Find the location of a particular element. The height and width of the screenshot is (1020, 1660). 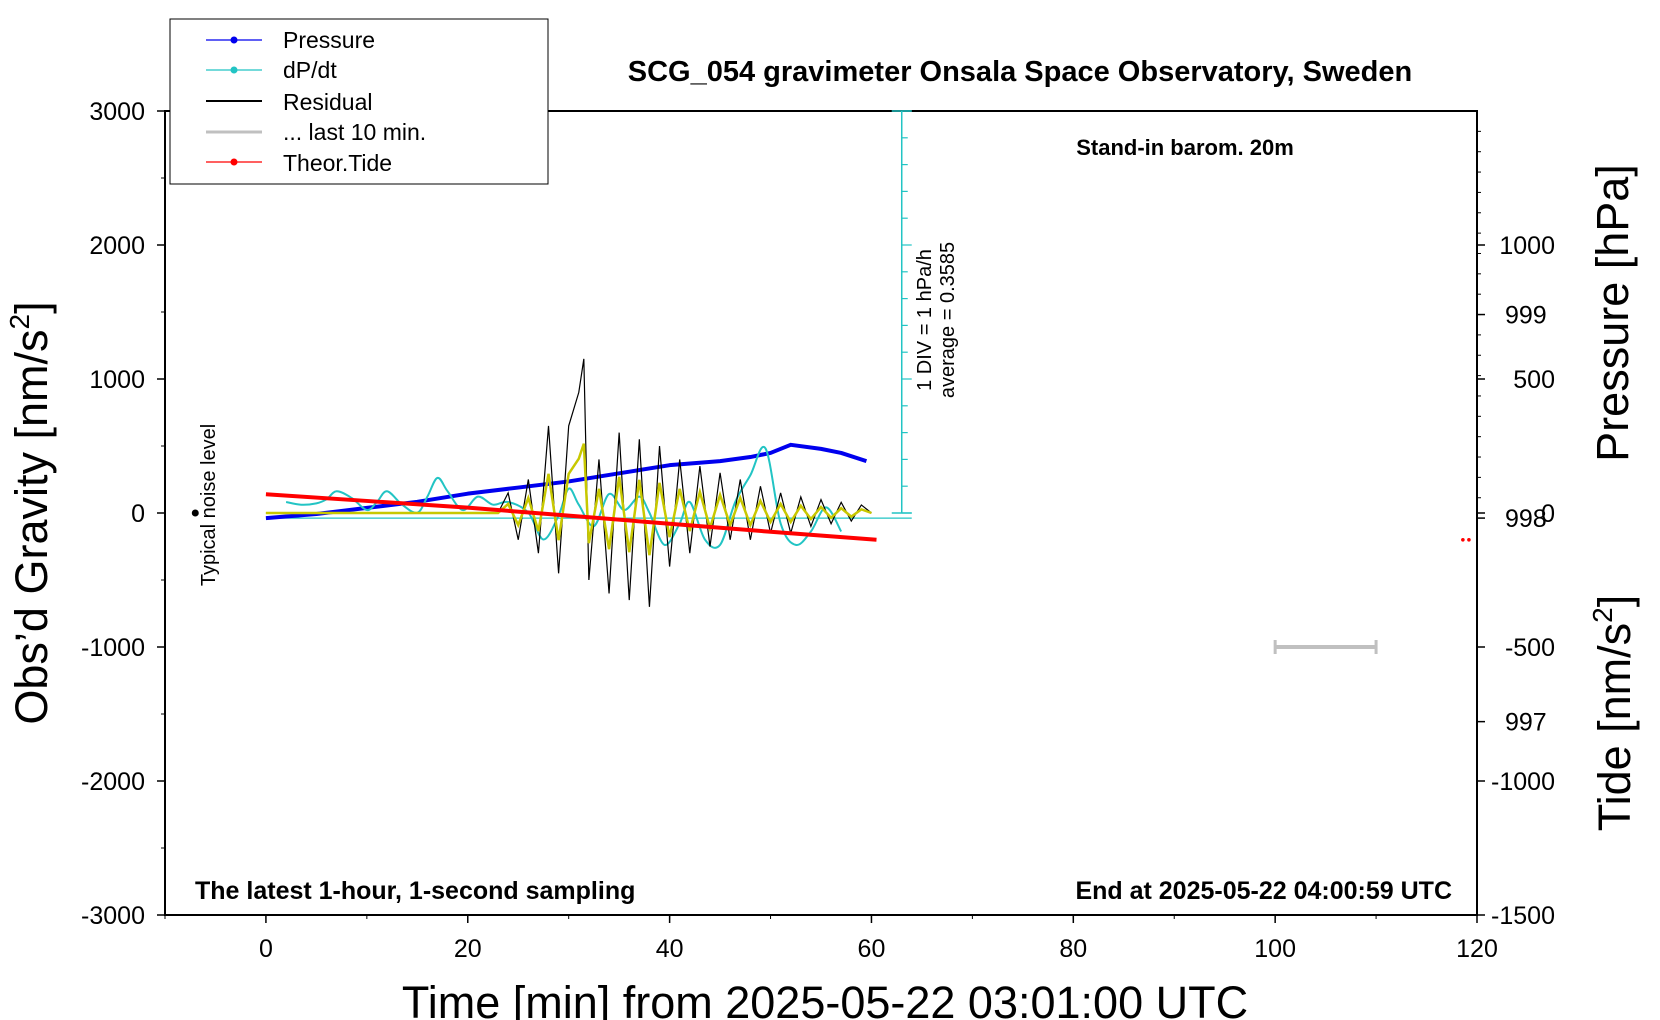

x-tick-label: 100 is located at coordinates (1275, 949).